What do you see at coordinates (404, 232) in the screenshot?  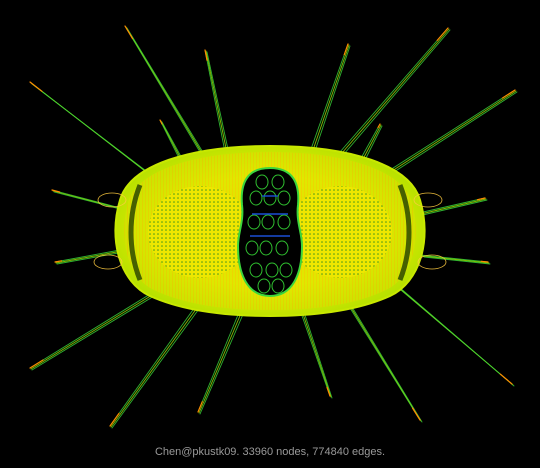 I see `right-ridge` at bounding box center [404, 232].